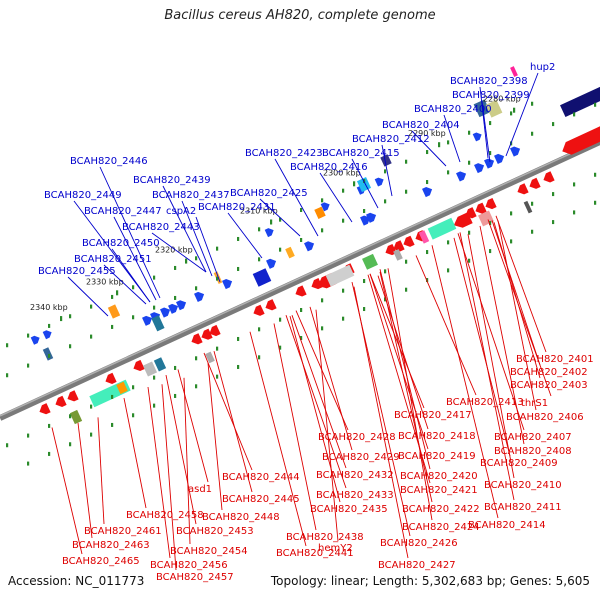 The height and width of the screenshot is (600, 600). Describe the element at coordinates (189, 565) in the screenshot. I see `reverse-gene-label: BCAH820_2456` at that location.